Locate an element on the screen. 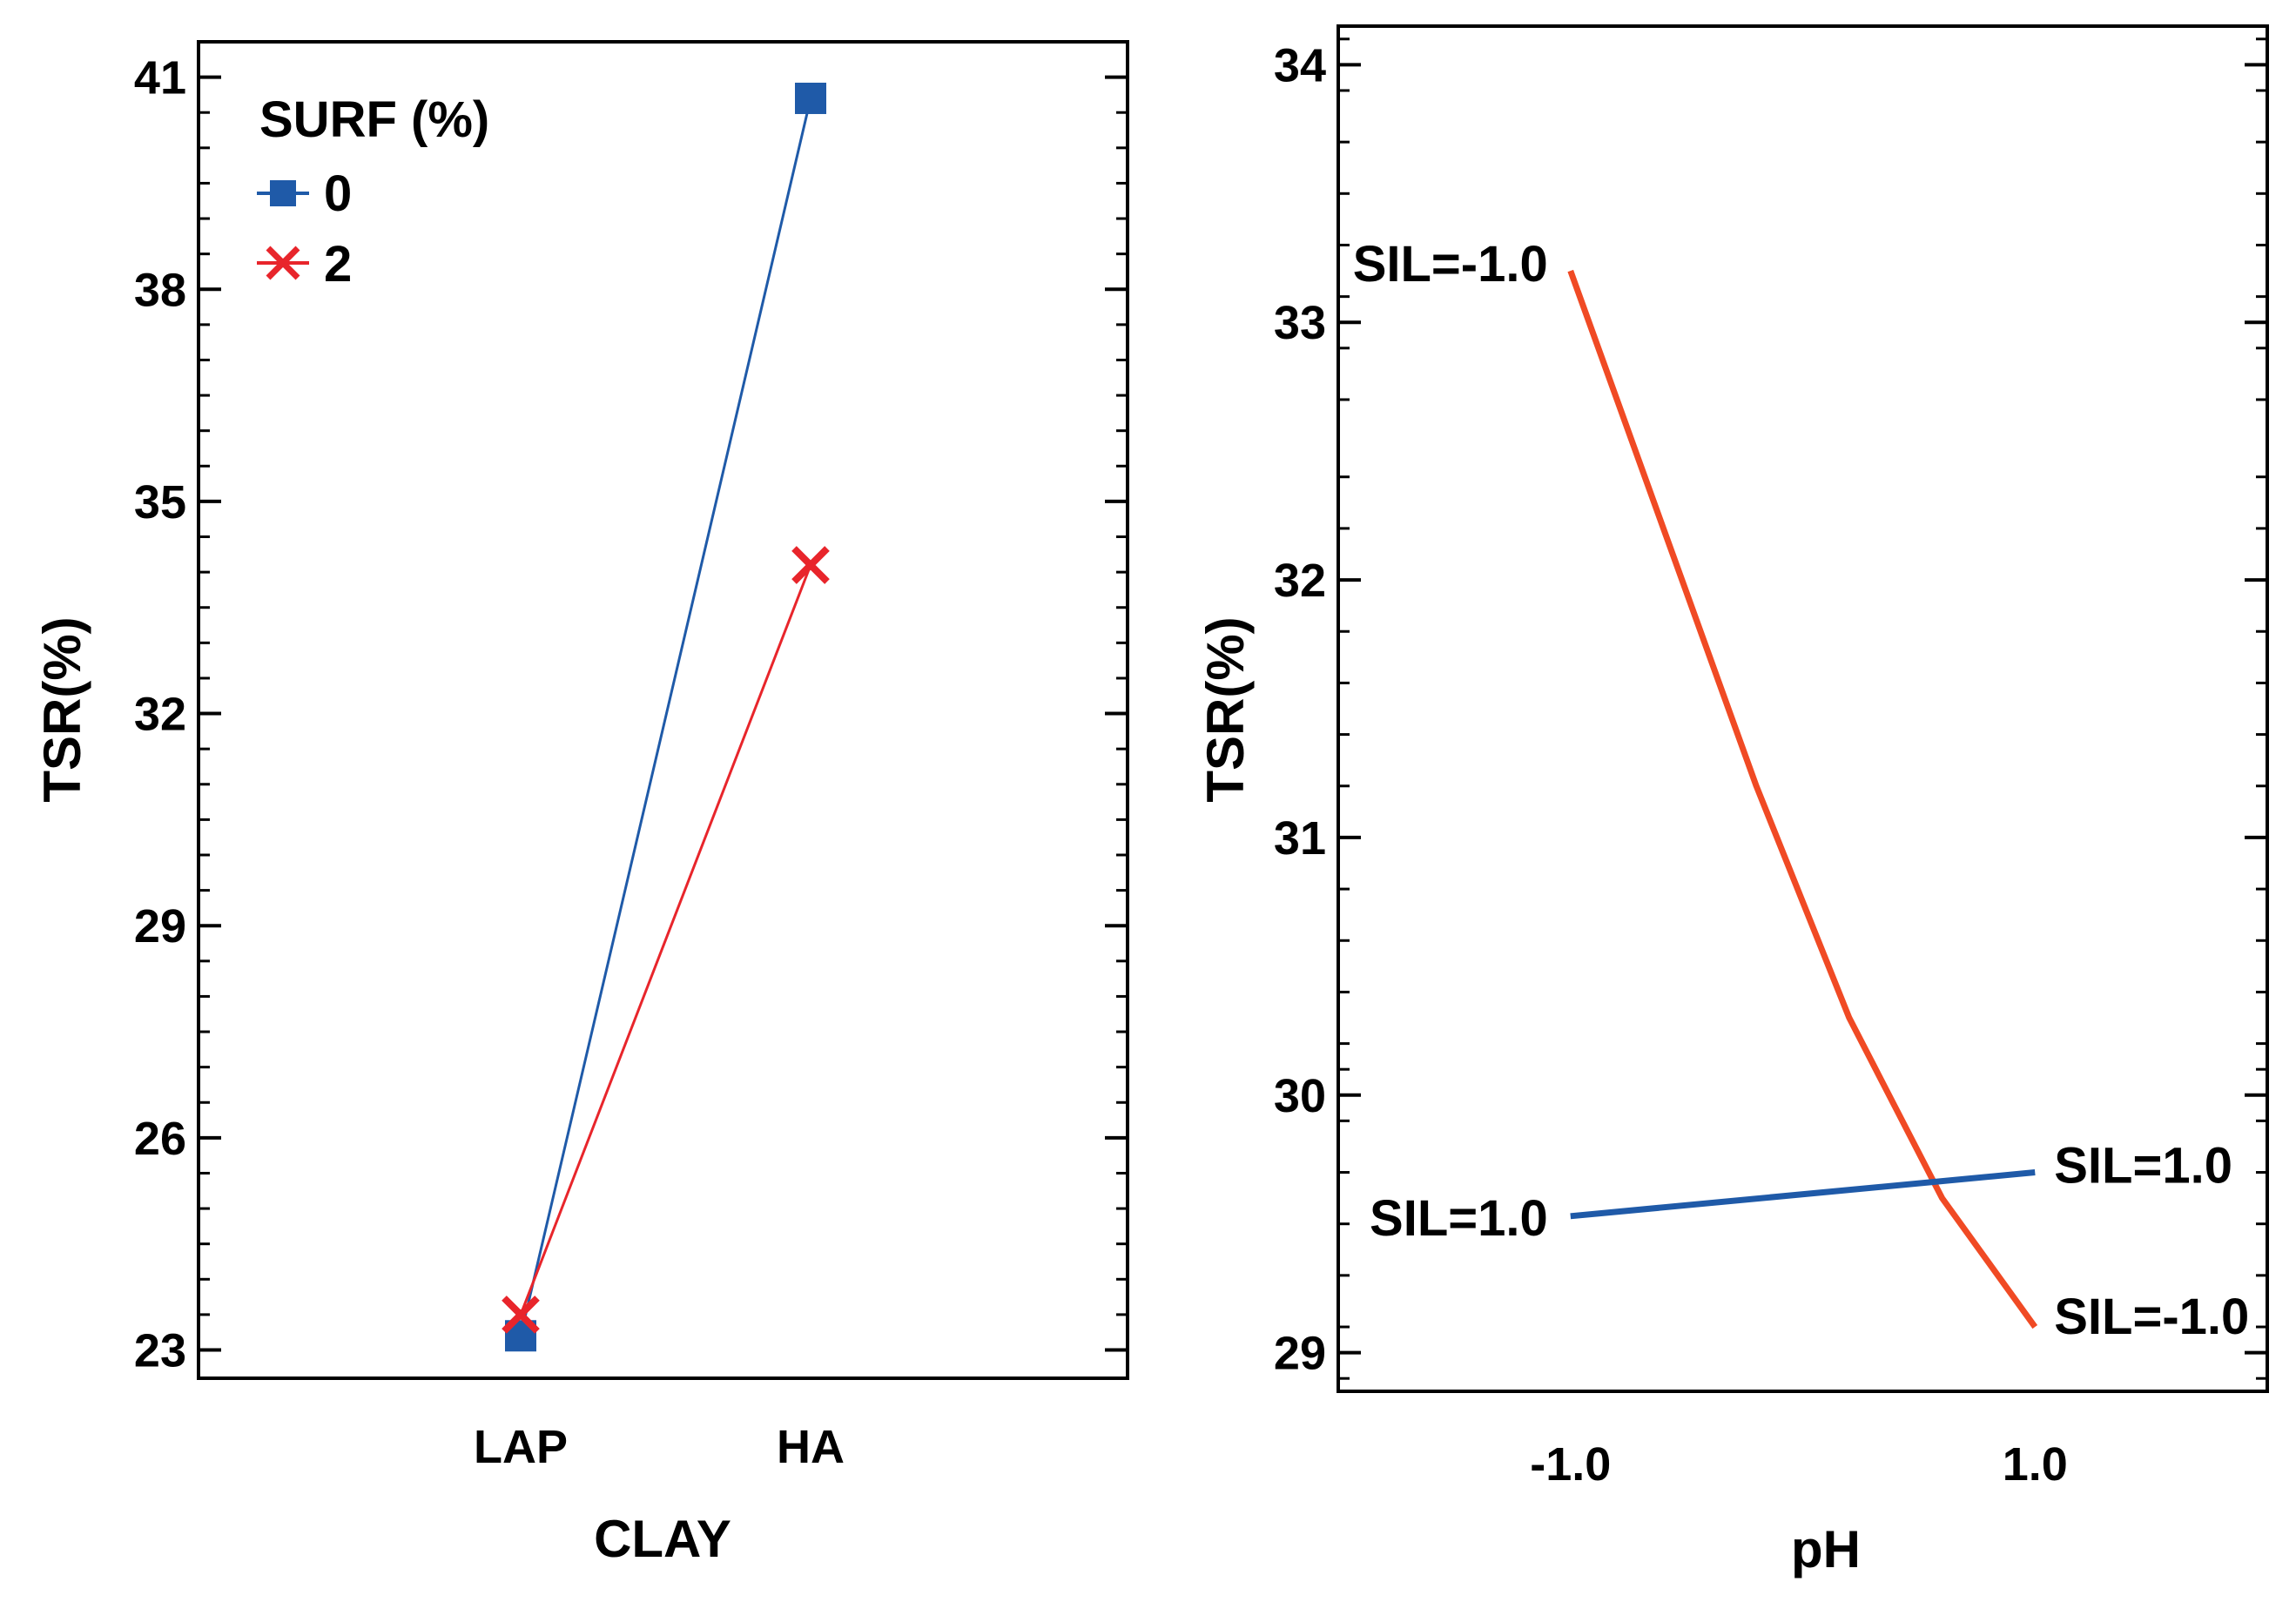 This screenshot has width=2296, height=1602. left-x-tick-label: LAP is located at coordinates (521, 1447).